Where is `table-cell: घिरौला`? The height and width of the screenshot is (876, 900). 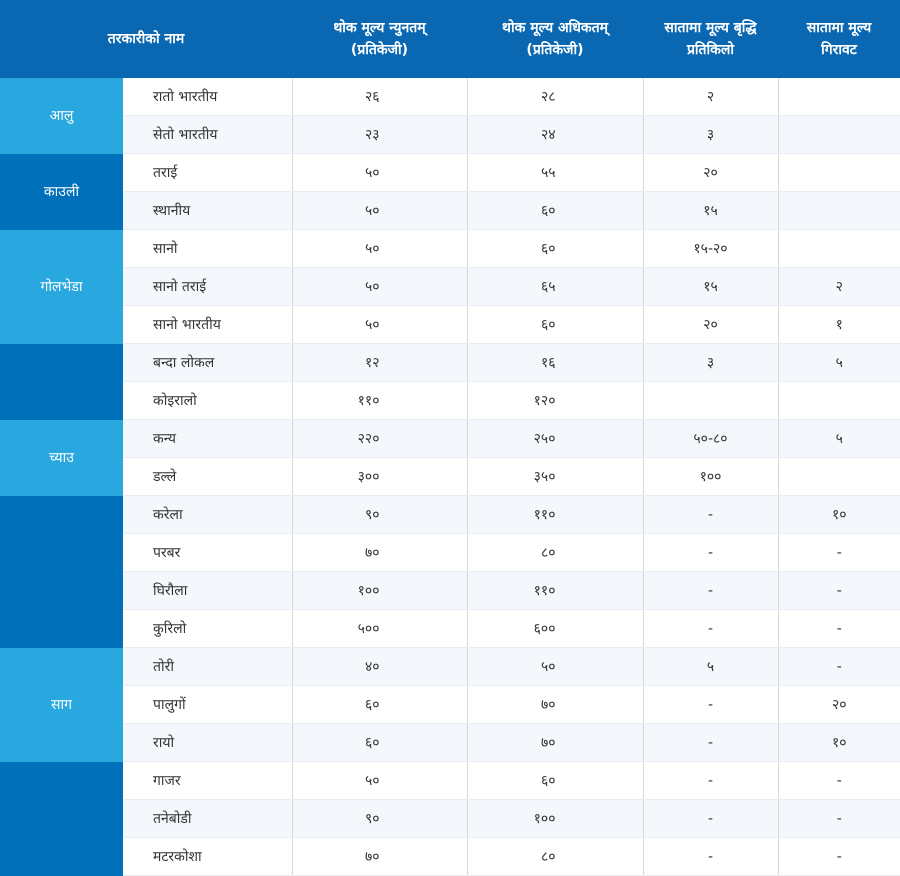
table-cell: घिरौला is located at coordinates (208, 590).